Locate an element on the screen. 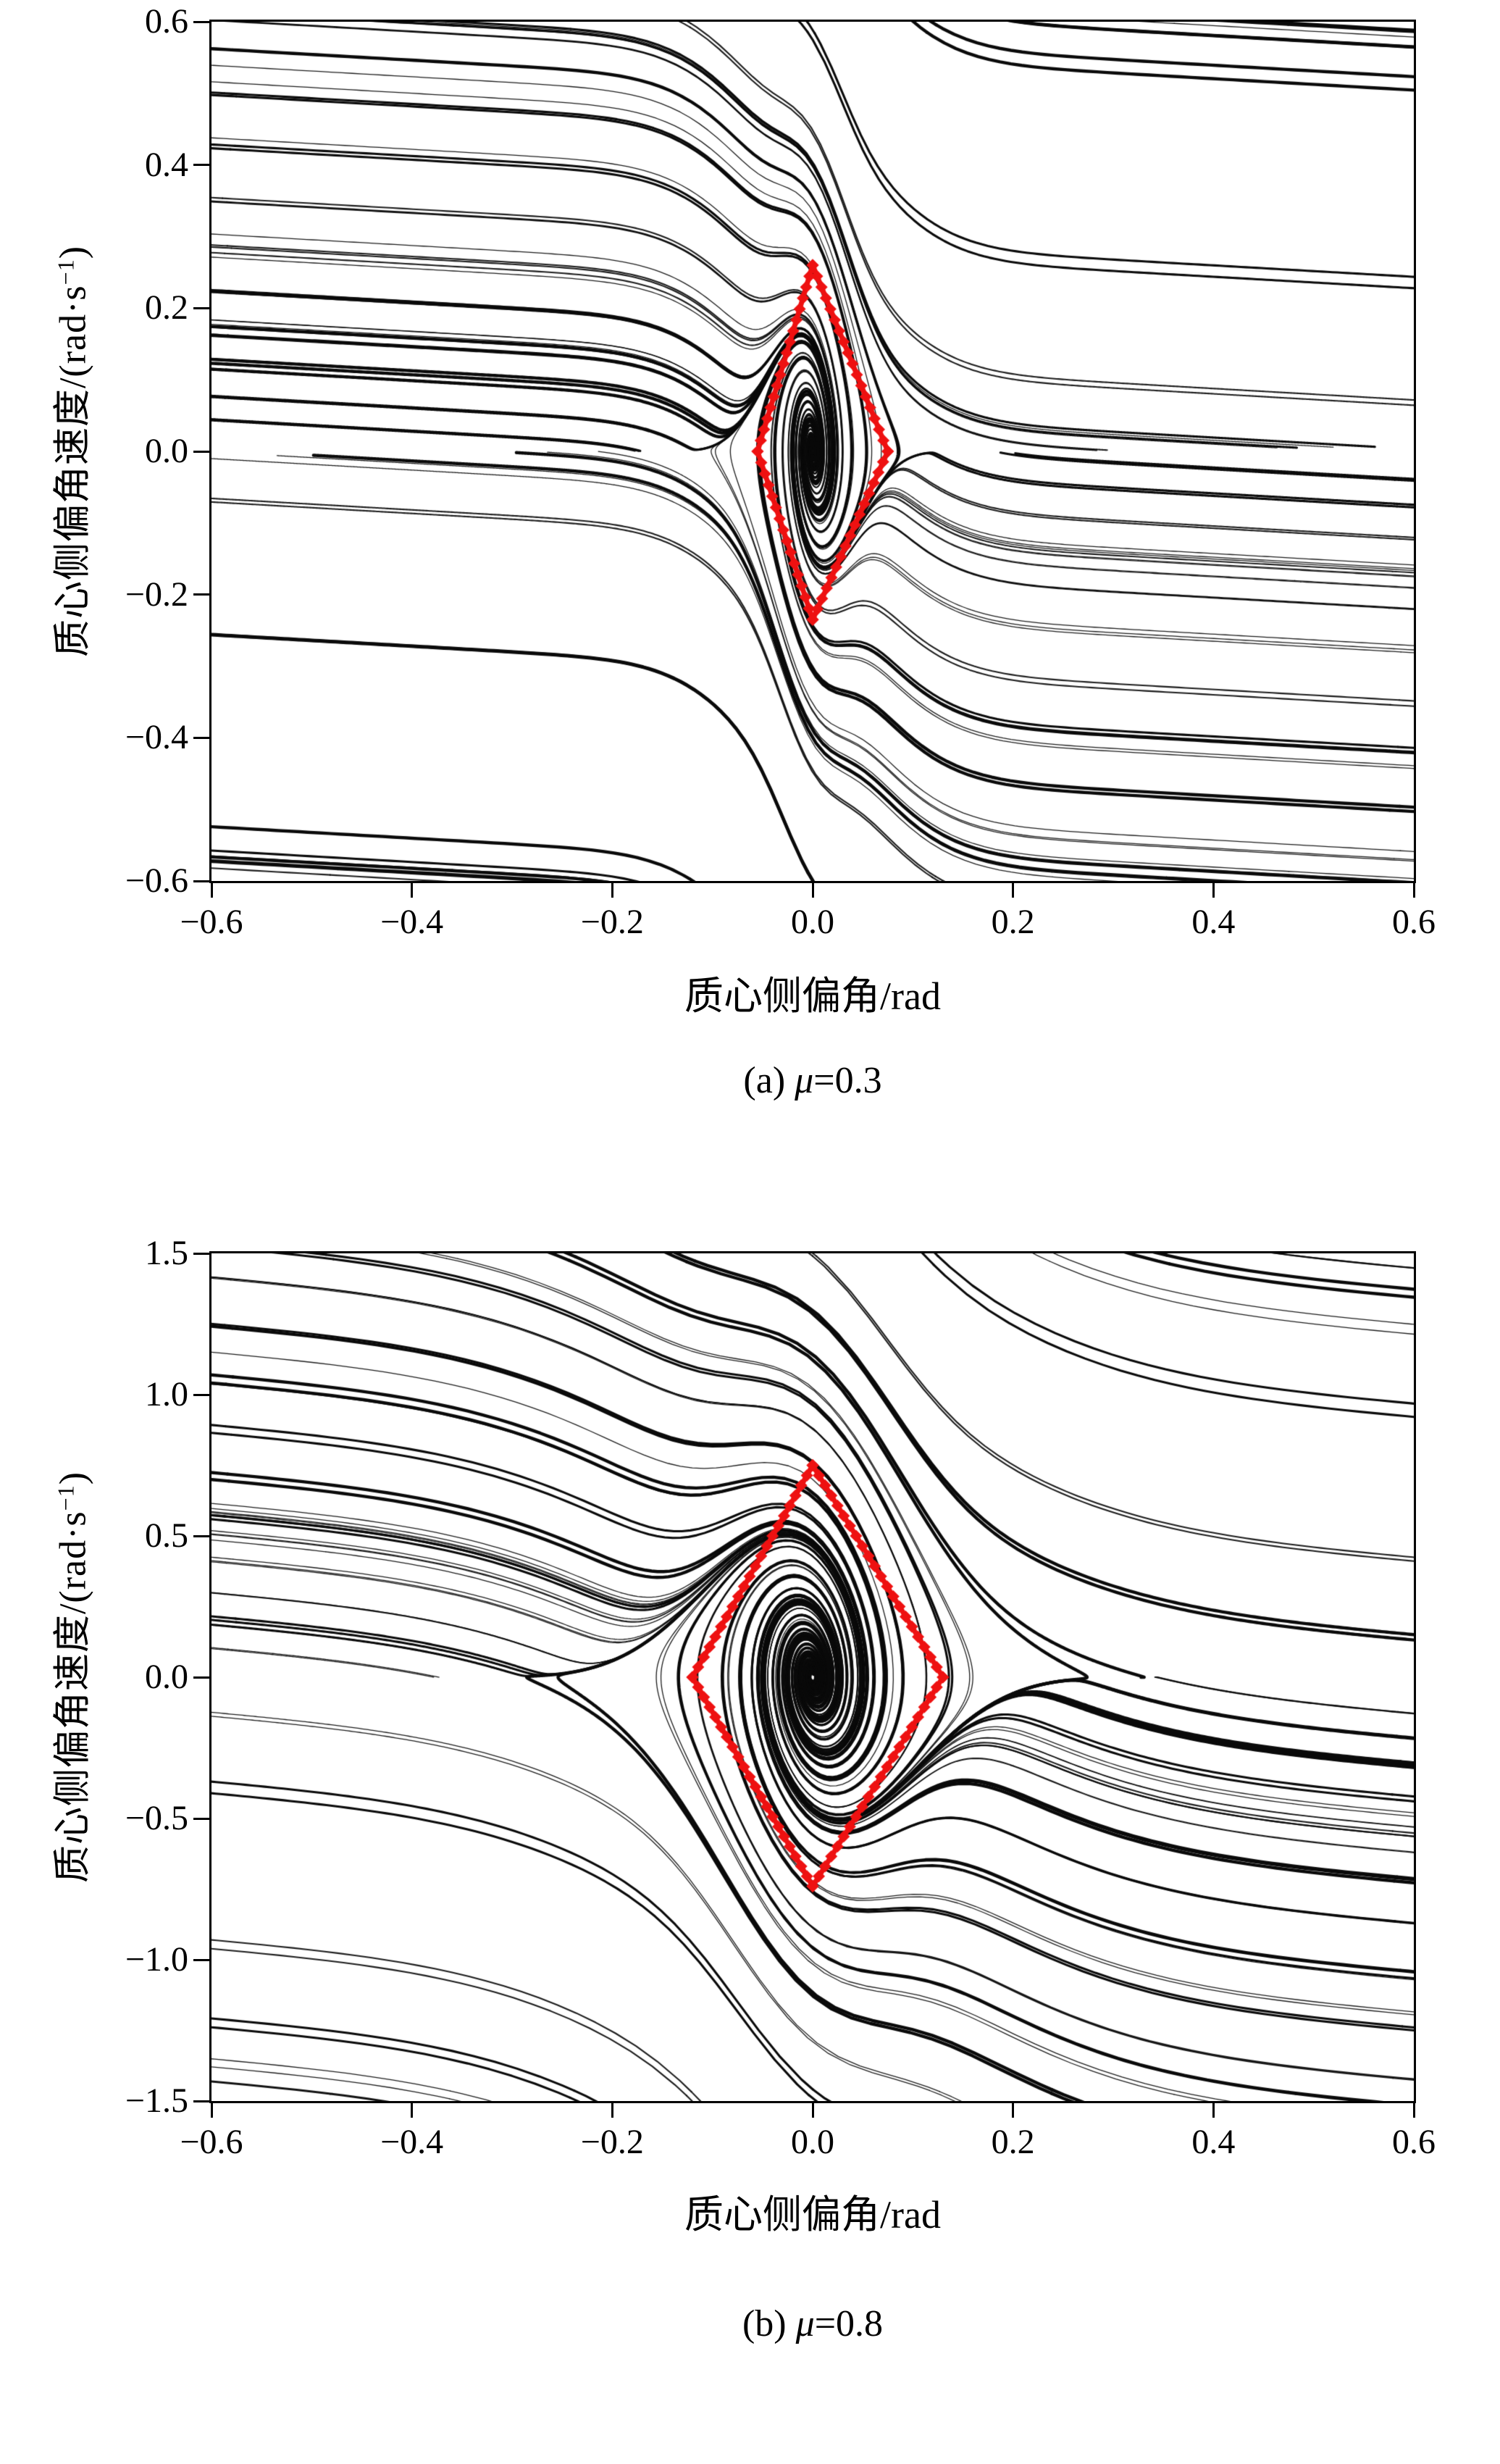 This screenshot has height=2464, width=1500. x-axis-label-b: 质心侧偏角/rad is located at coordinates (813, 2215).